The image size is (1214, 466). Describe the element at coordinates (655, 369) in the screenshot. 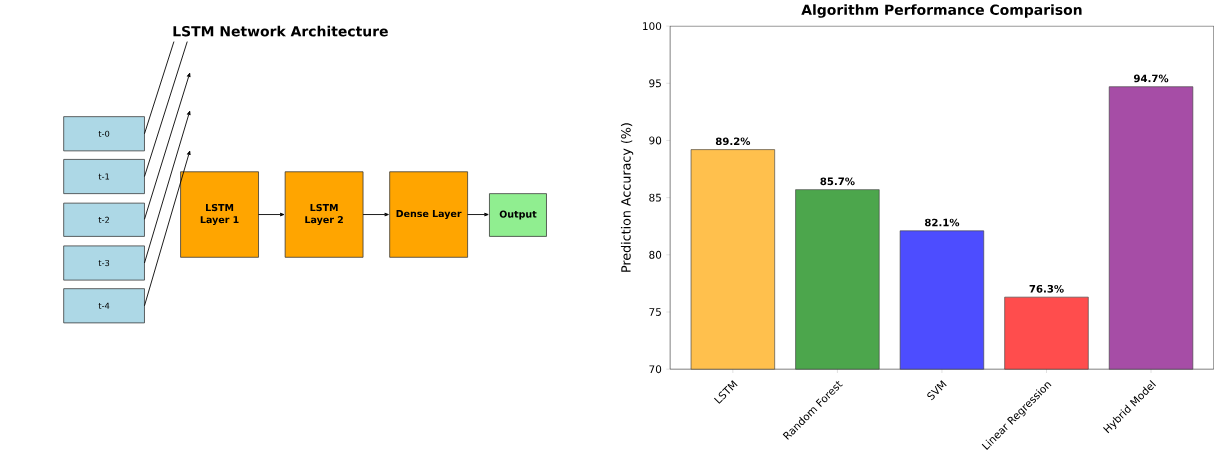

I see `y-tick-label: 70` at that location.